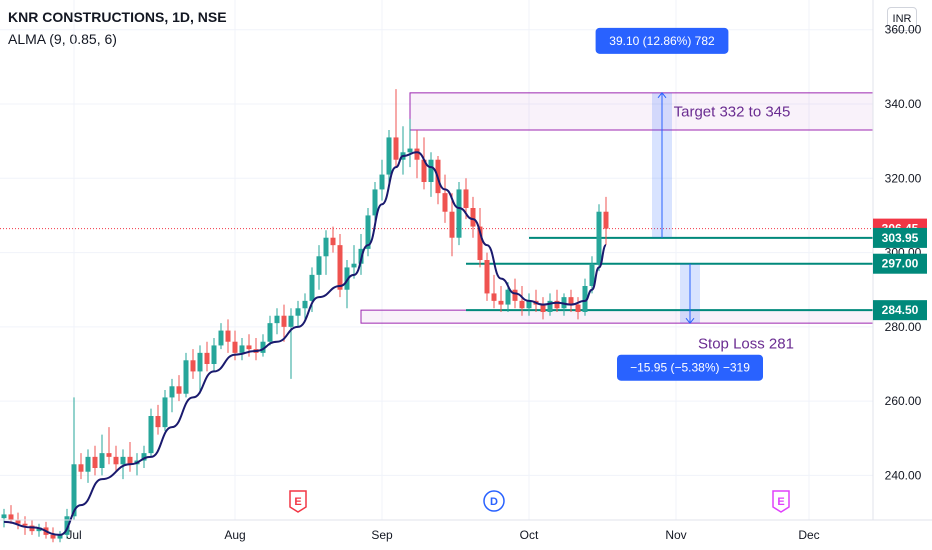 This screenshot has height=550, width=932. I want to click on target-label: Target 332 to 345, so click(732, 111).